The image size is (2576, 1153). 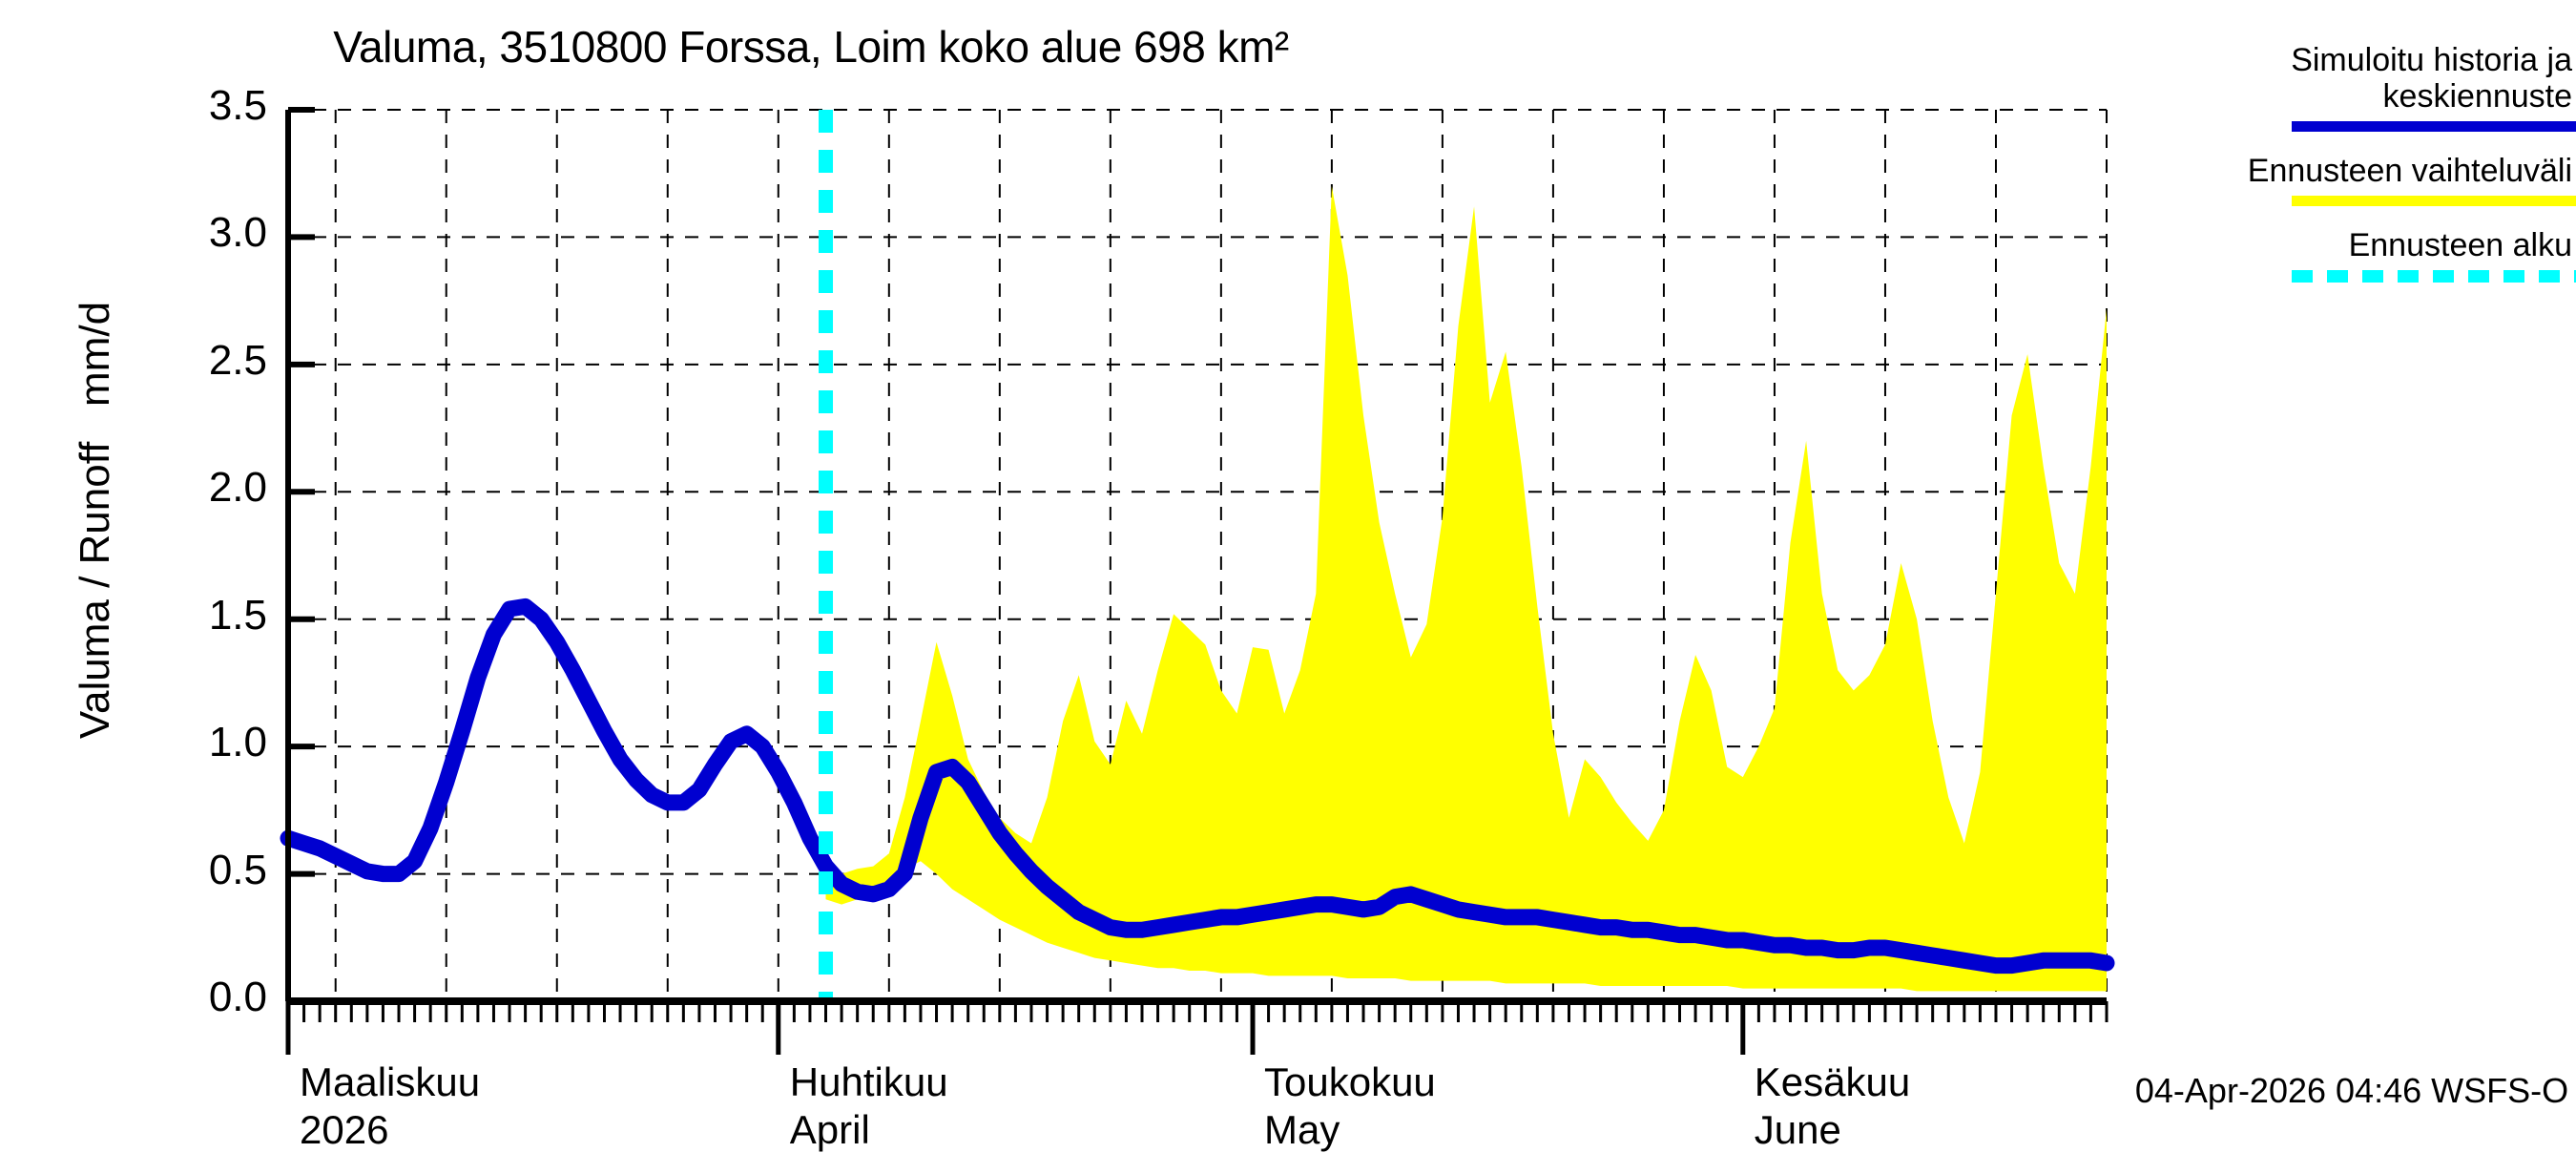 What do you see at coordinates (2434, 127) in the screenshot?
I see `legend-swatch-simulated-history` at bounding box center [2434, 127].